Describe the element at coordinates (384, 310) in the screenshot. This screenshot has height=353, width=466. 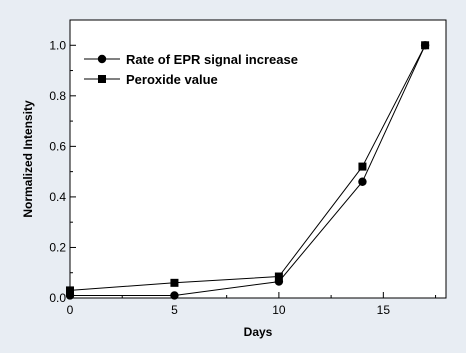
I see `x-tick-label: 15` at that location.